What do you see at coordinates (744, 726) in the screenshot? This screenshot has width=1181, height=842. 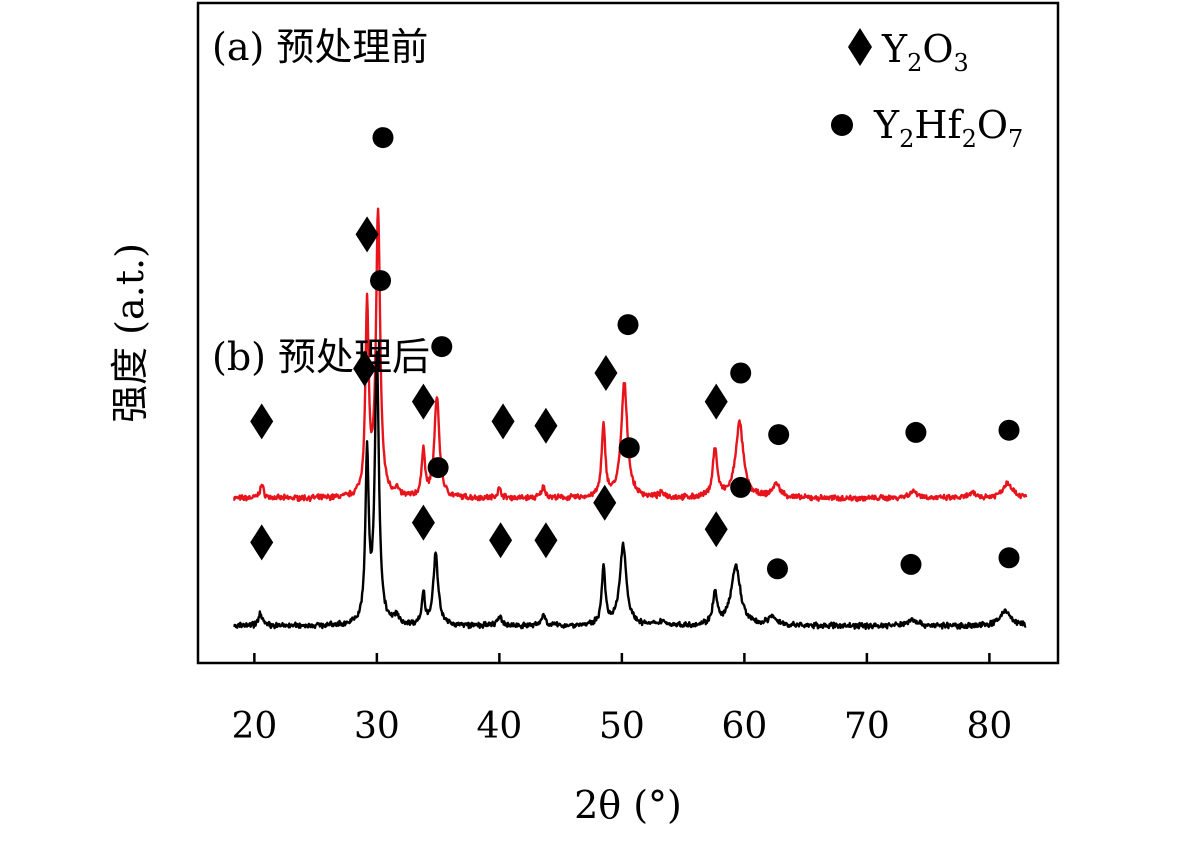 I see `x-tick-label: 60` at bounding box center [744, 726].